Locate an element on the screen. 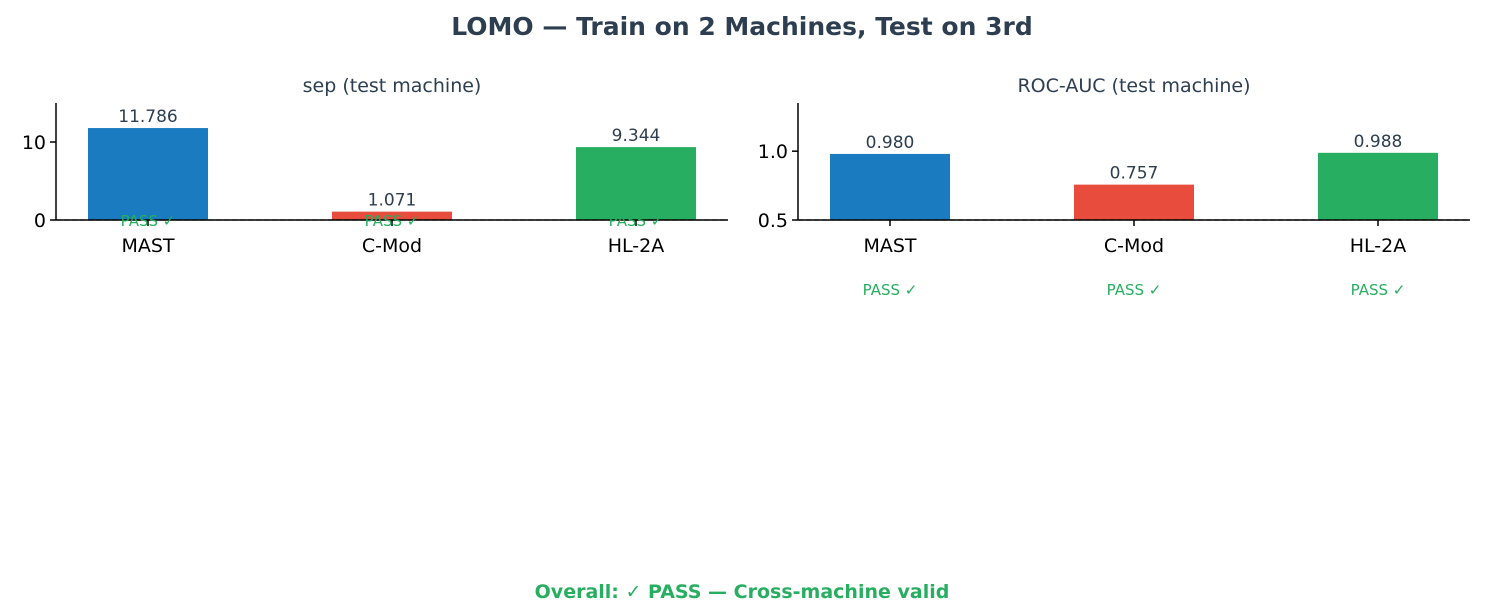 The width and height of the screenshot is (1485, 616). figure-title: LOMO — Train on 2 Machines, Test on 3rd is located at coordinates (741, 26).